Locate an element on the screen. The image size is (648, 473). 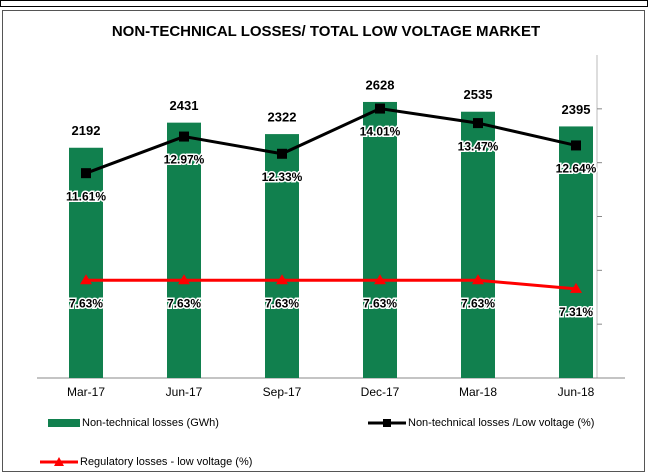
bar-label: 2535 is located at coordinates (478, 94).